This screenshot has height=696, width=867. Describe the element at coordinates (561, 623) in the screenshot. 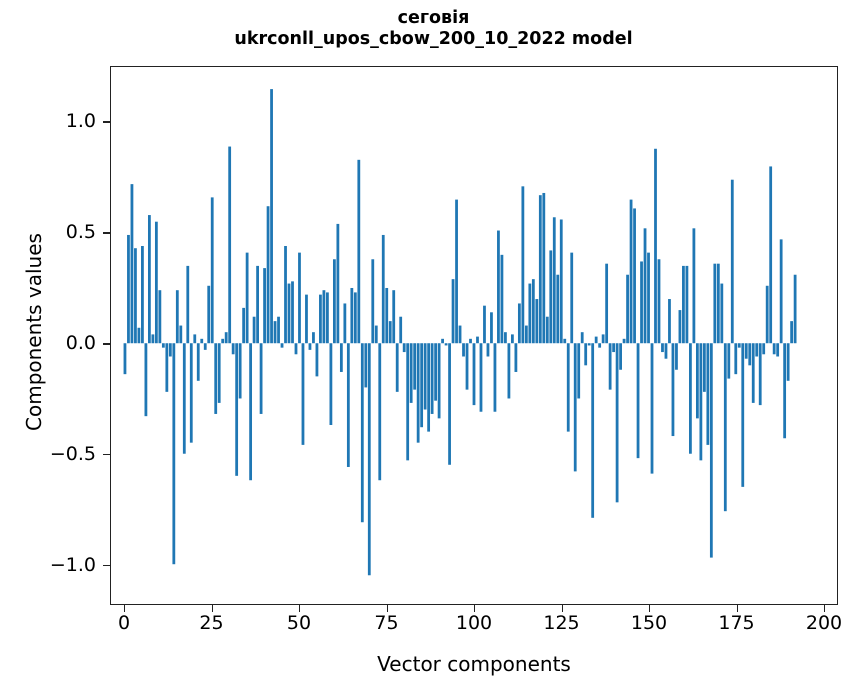

I see `x-tick-label: 125` at that location.